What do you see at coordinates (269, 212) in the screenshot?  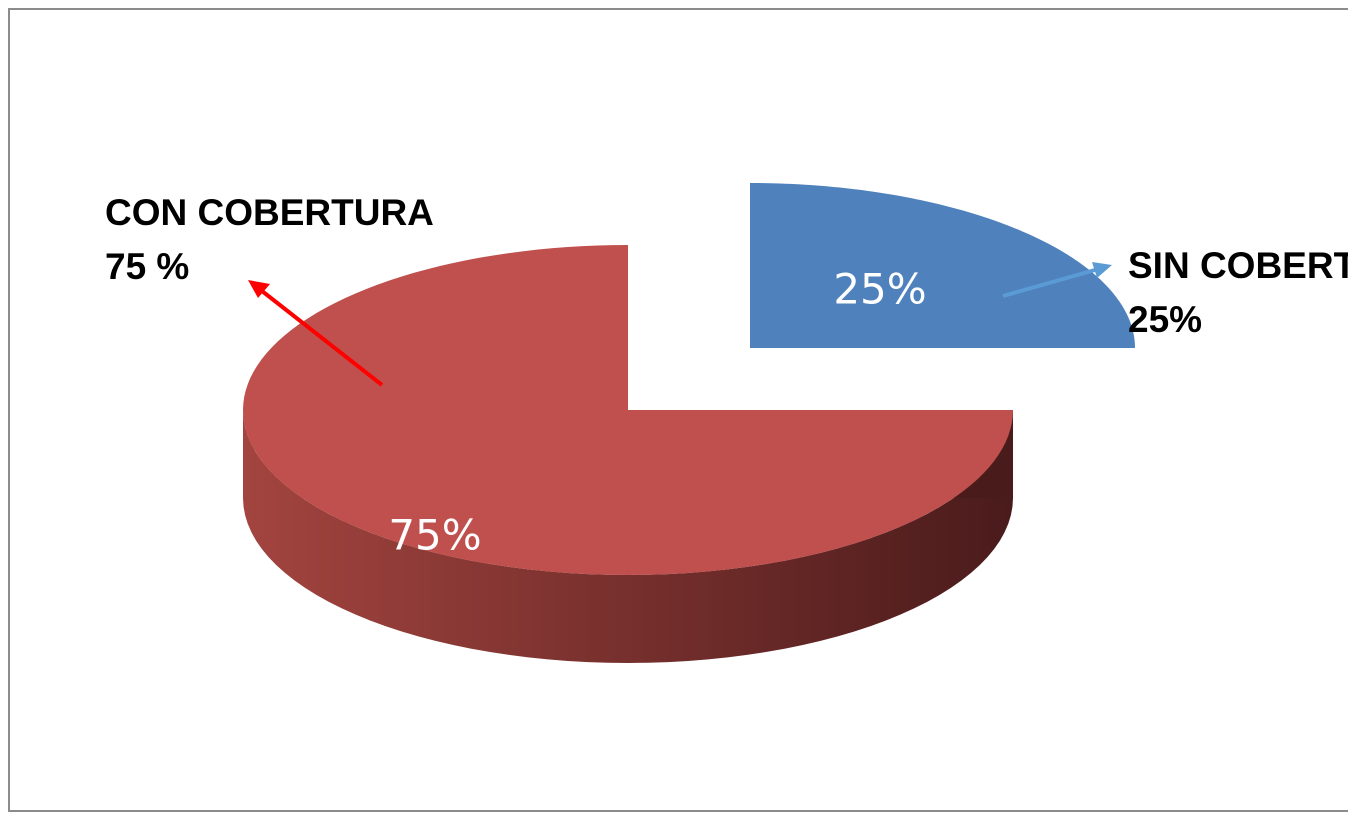 I see `category-label: CON COBERTURA` at bounding box center [269, 212].